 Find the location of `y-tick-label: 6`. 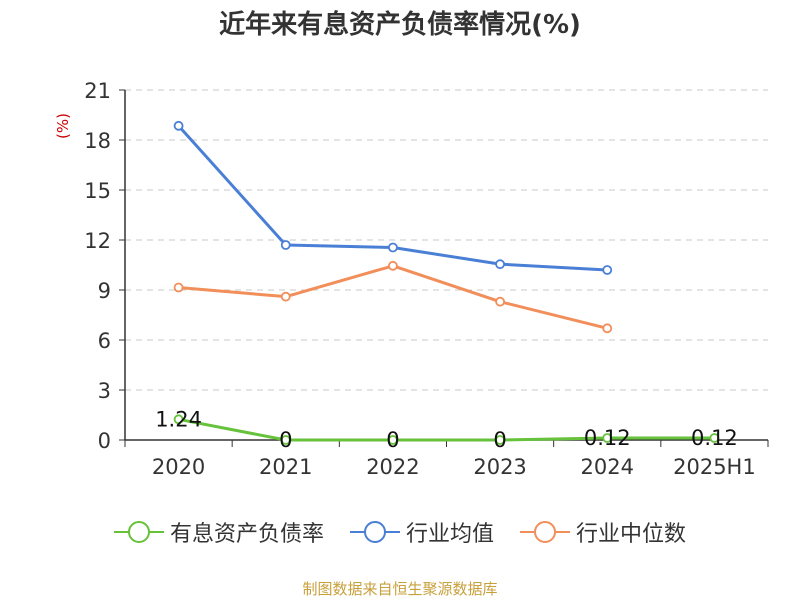

y-tick-label: 6 is located at coordinates (104, 341).